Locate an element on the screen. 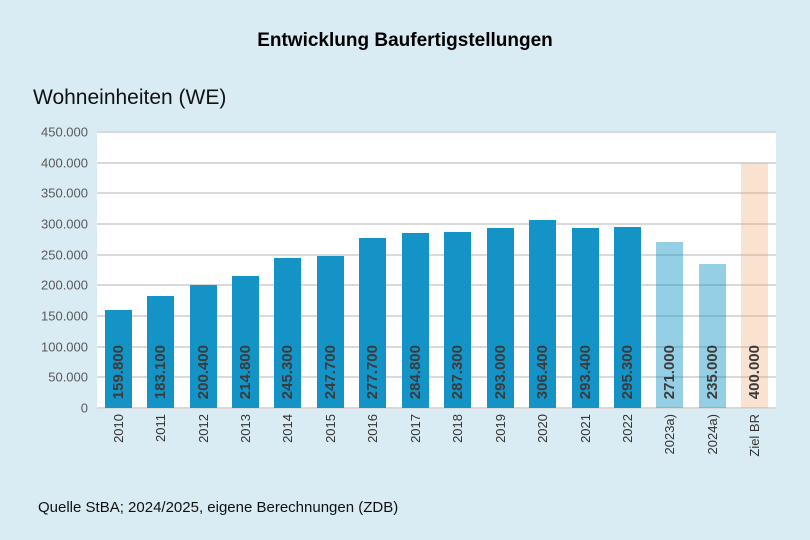 This screenshot has width=810, height=540. bar-value-label: 287.300 is located at coordinates (458, 371).